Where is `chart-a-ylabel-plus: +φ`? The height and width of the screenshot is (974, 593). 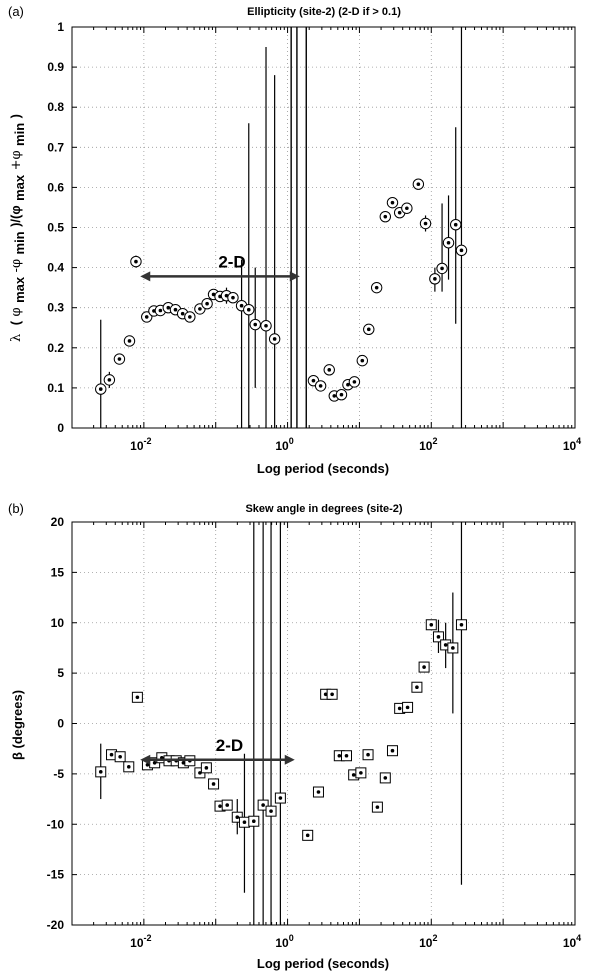
chart-a-ylabel-plus: +φ is located at coordinates (16, 160).